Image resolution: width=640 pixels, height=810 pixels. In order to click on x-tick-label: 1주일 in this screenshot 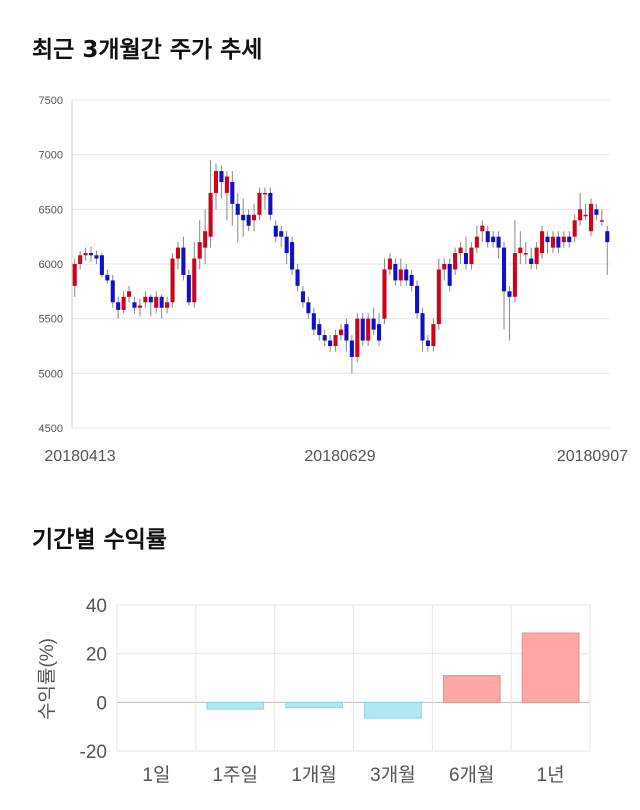, I will do `click(235, 775)`.